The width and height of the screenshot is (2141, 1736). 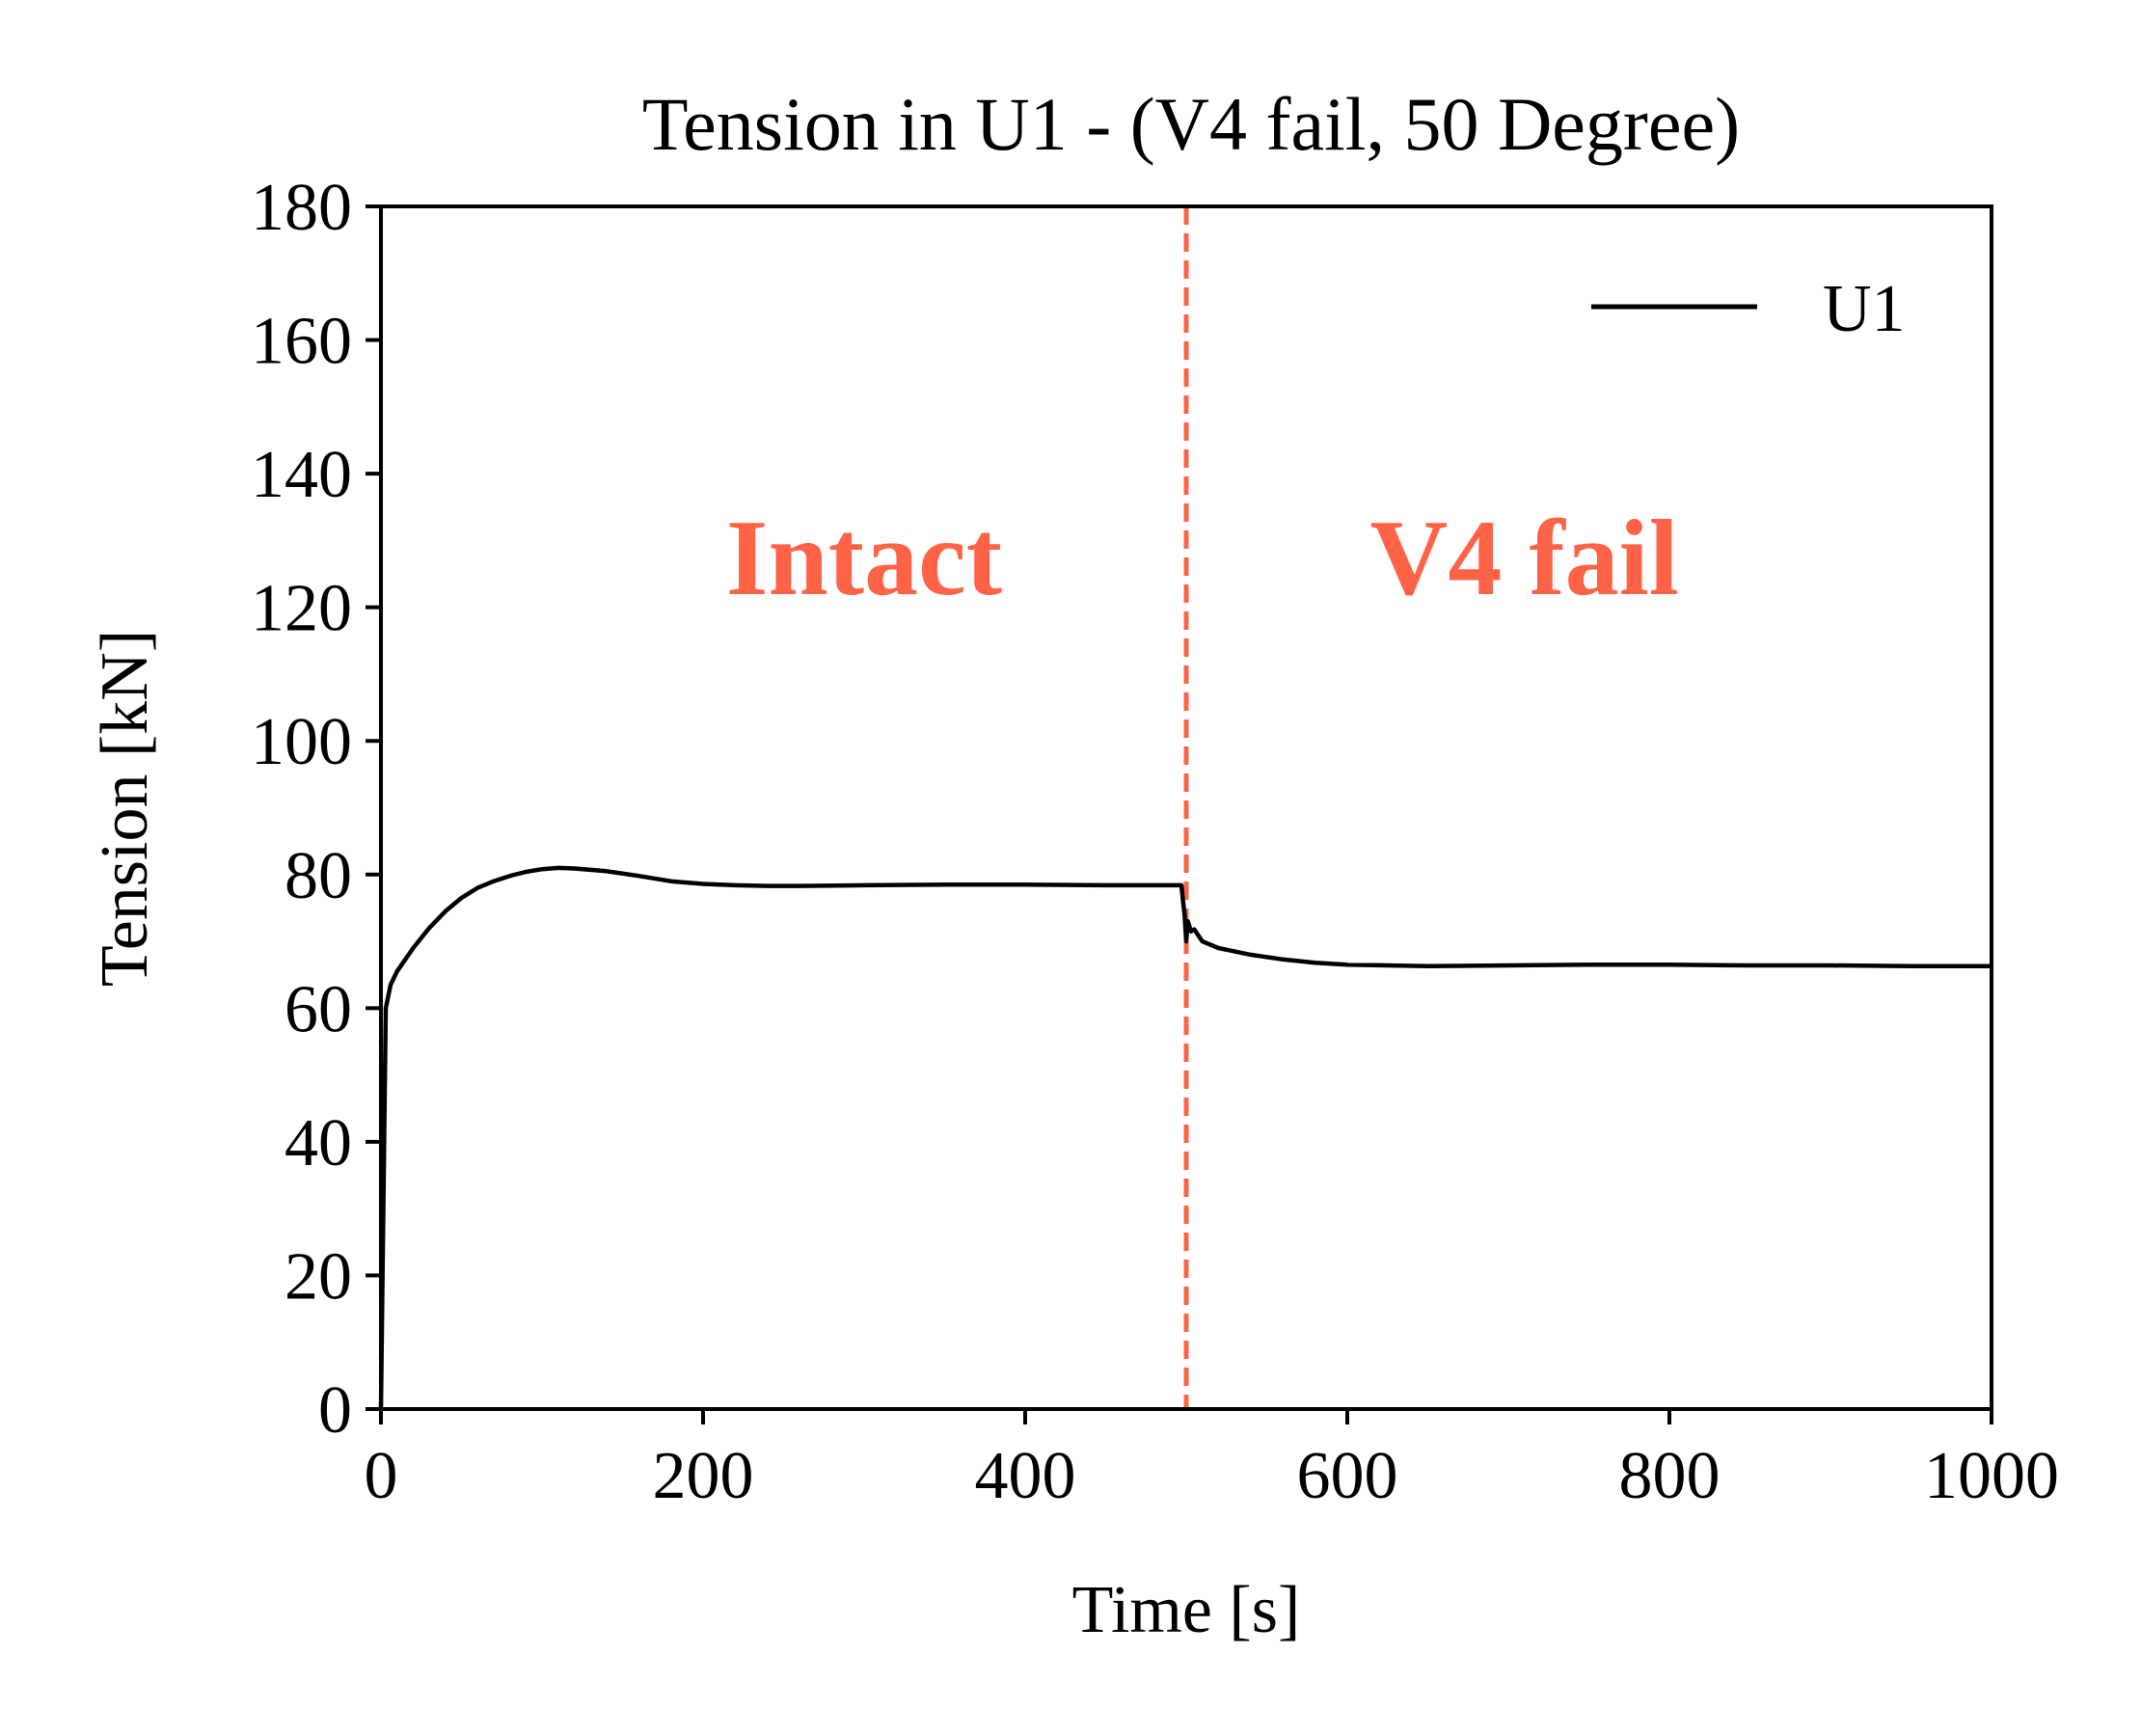 I want to click on legend-label-u1: U1, so click(x=1865, y=309).